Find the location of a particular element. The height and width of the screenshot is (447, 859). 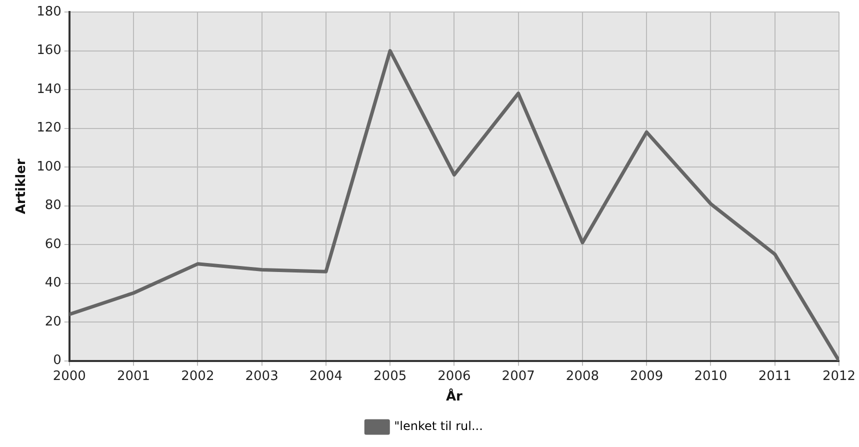

x-tick-label: 2012 is located at coordinates (839, 376).